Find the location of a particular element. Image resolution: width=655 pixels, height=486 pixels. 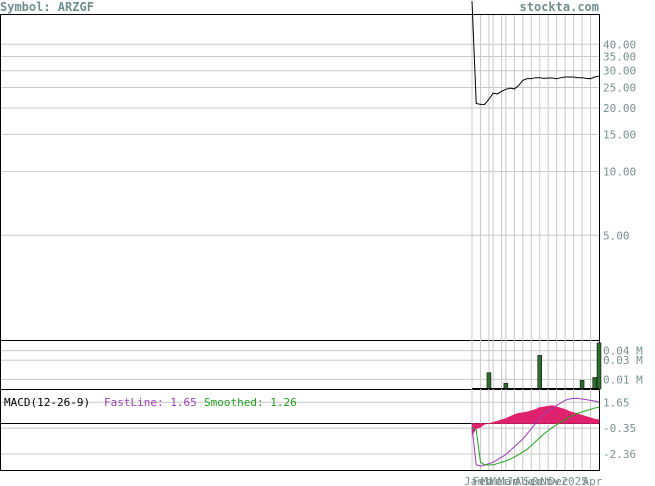

volume-panel is located at coordinates (300, 365).